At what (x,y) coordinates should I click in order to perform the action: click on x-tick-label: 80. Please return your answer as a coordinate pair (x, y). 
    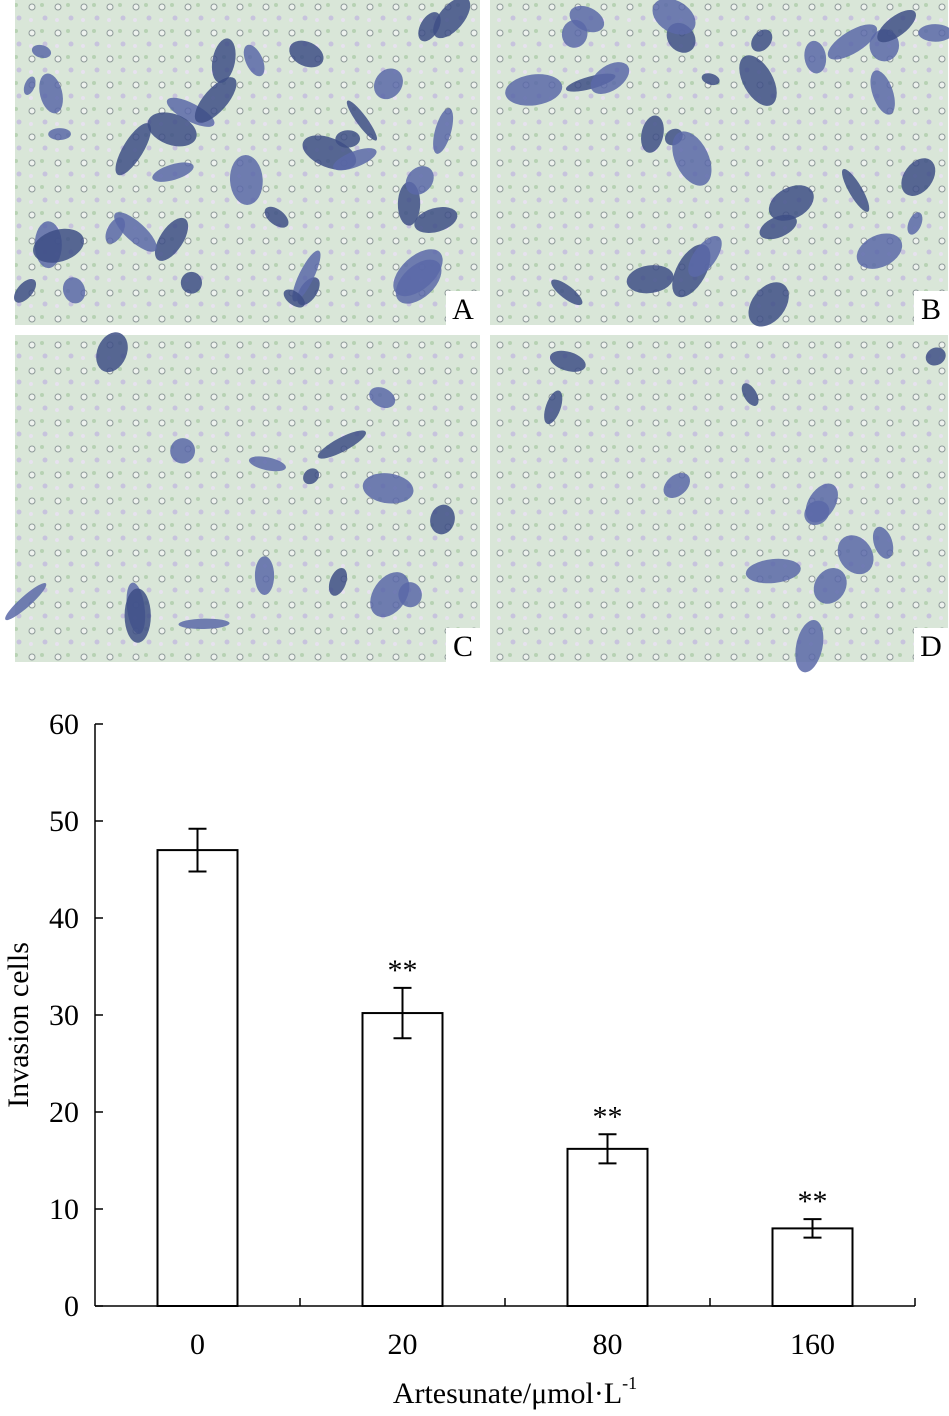
    Looking at the image, I should click on (608, 1344).